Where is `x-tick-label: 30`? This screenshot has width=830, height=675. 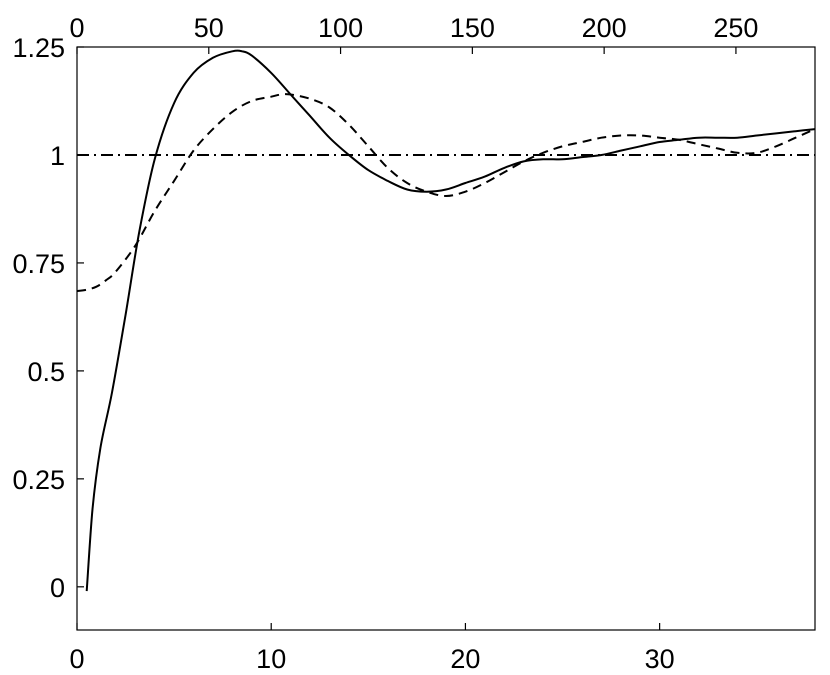
x-tick-label: 30 is located at coordinates (660, 659).